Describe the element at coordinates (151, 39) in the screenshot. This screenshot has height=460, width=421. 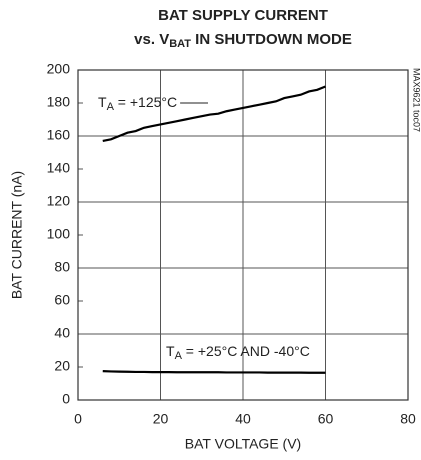
I see `title-part: vs. V` at that location.